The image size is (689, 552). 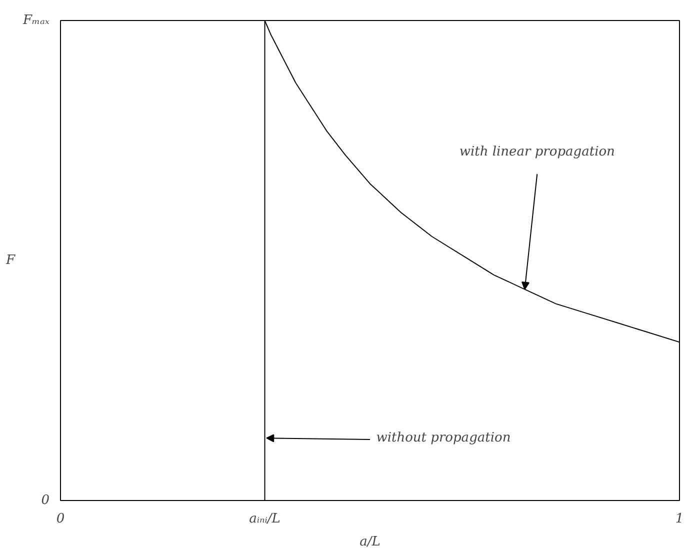 I want to click on text: Fₘₐₓ, so click(x=36, y=20).